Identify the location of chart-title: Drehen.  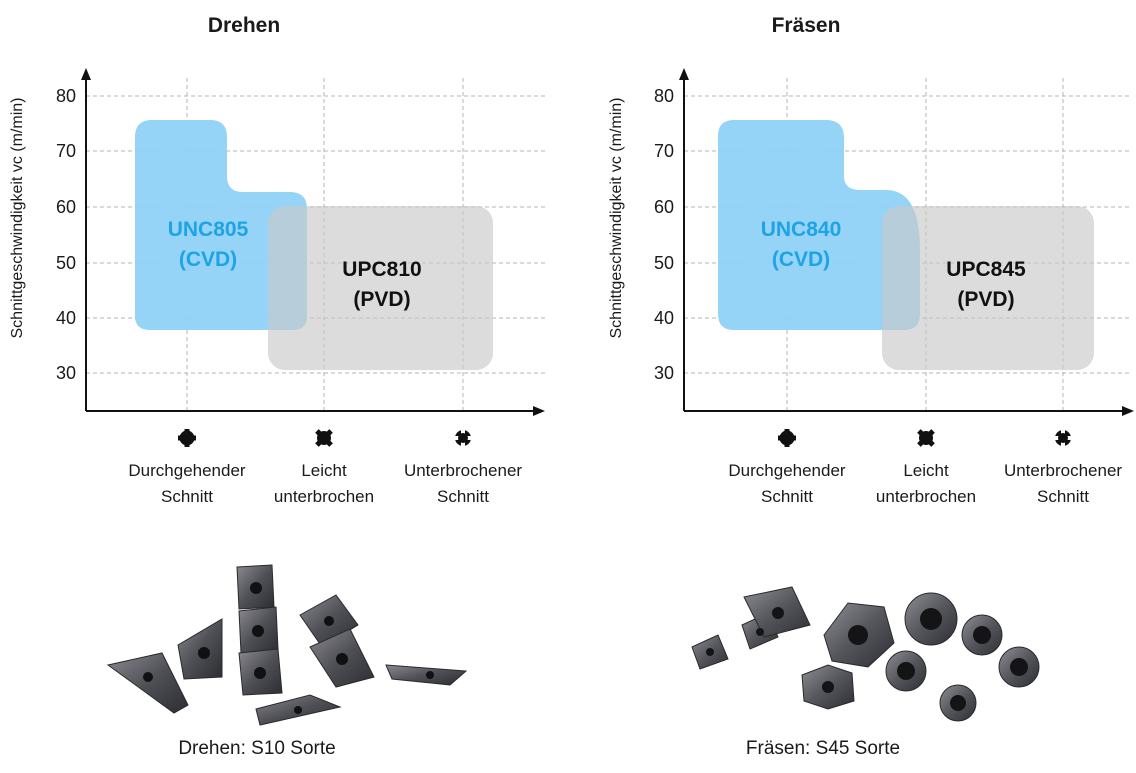
(244, 25).